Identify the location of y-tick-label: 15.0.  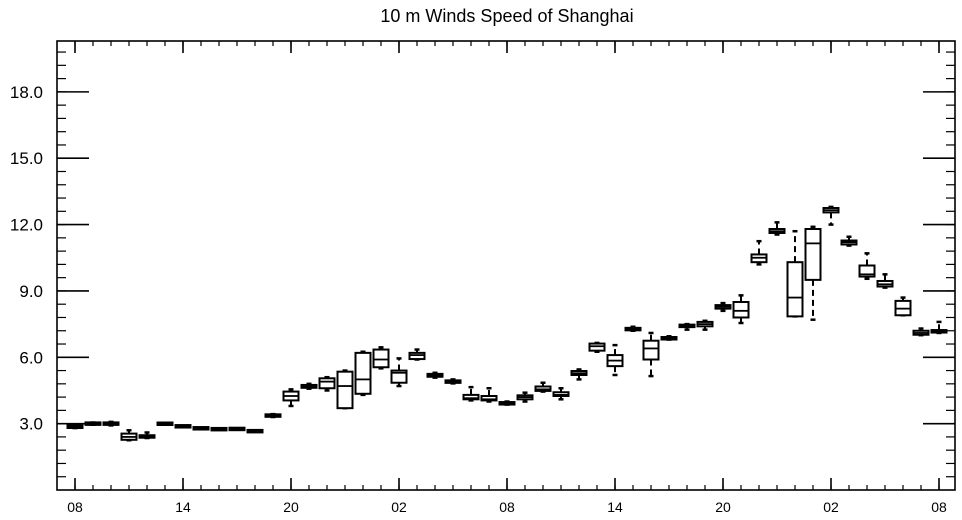
(26, 158).